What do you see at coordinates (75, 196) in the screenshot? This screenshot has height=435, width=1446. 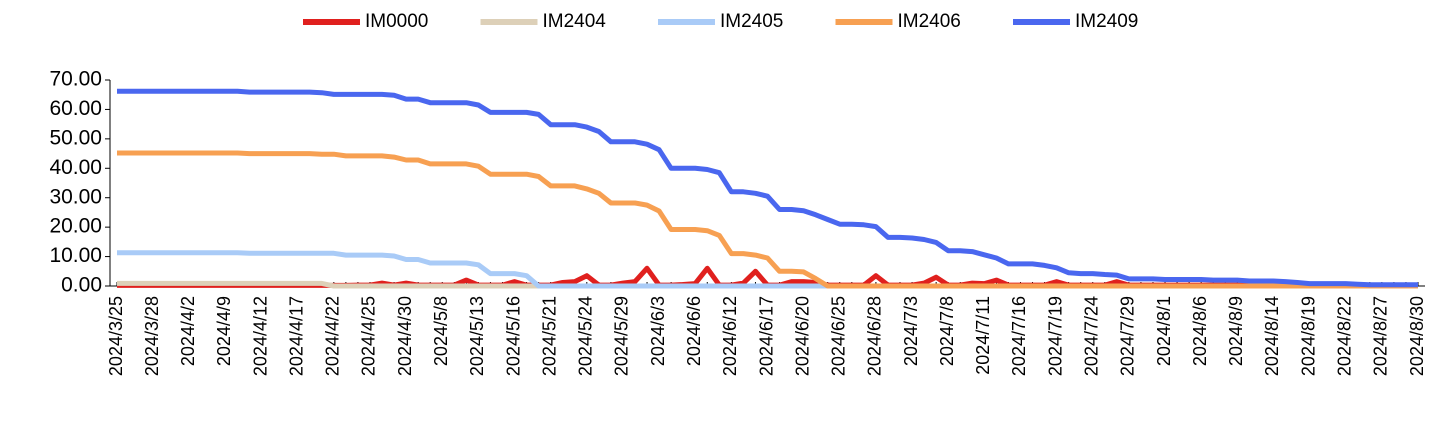 I see `y-tick-label: 30.00` at bounding box center [75, 196].